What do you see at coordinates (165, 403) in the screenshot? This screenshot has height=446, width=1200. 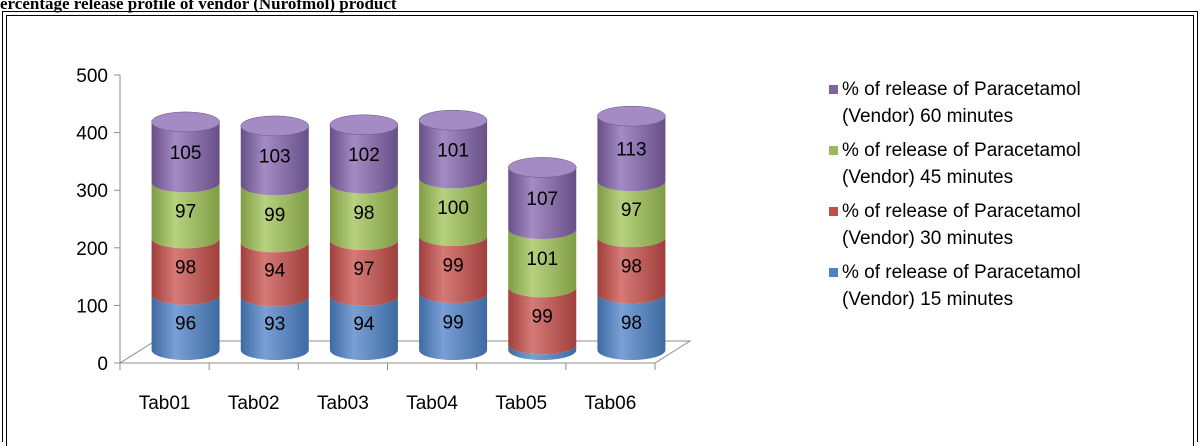 I see `x-tick-label: Tab01` at bounding box center [165, 403].